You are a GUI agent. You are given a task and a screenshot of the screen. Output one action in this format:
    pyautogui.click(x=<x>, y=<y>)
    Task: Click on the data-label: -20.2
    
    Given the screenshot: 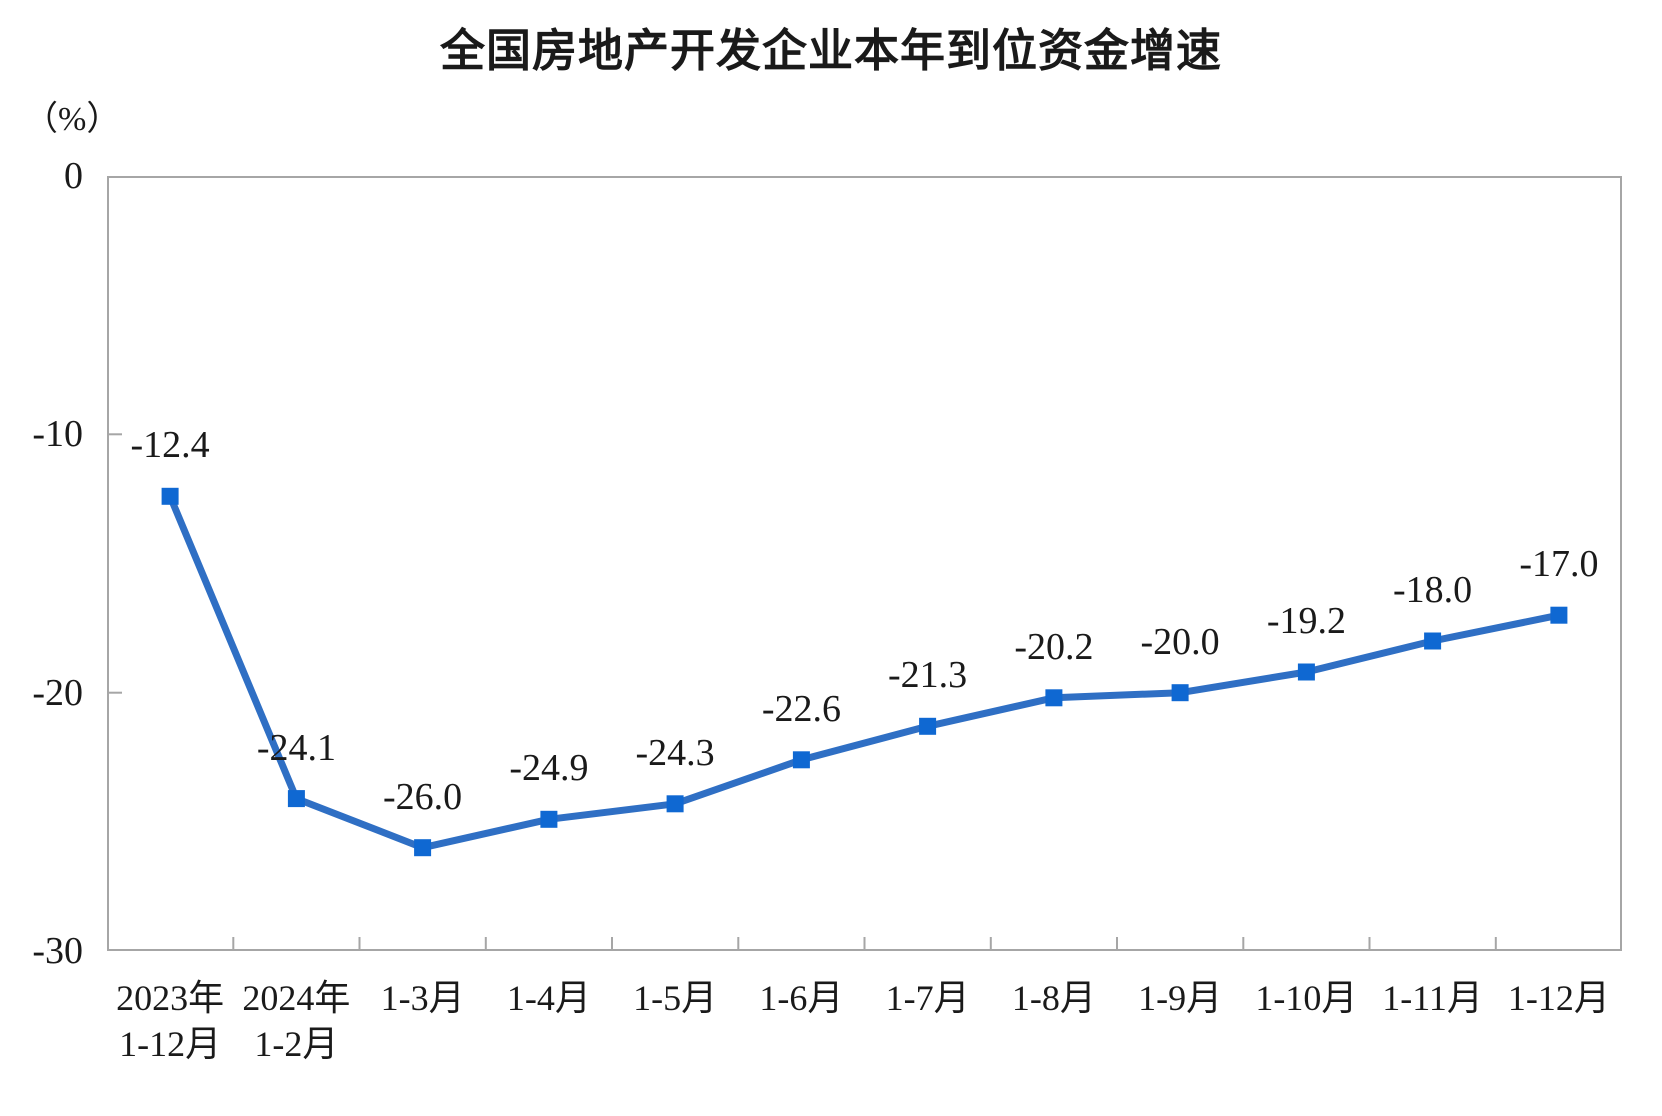 What is the action you would take?
    pyautogui.click(x=1054, y=646)
    